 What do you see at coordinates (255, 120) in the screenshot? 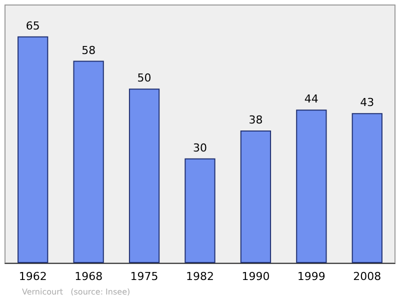
I see `data-label: 38` at bounding box center [255, 120].